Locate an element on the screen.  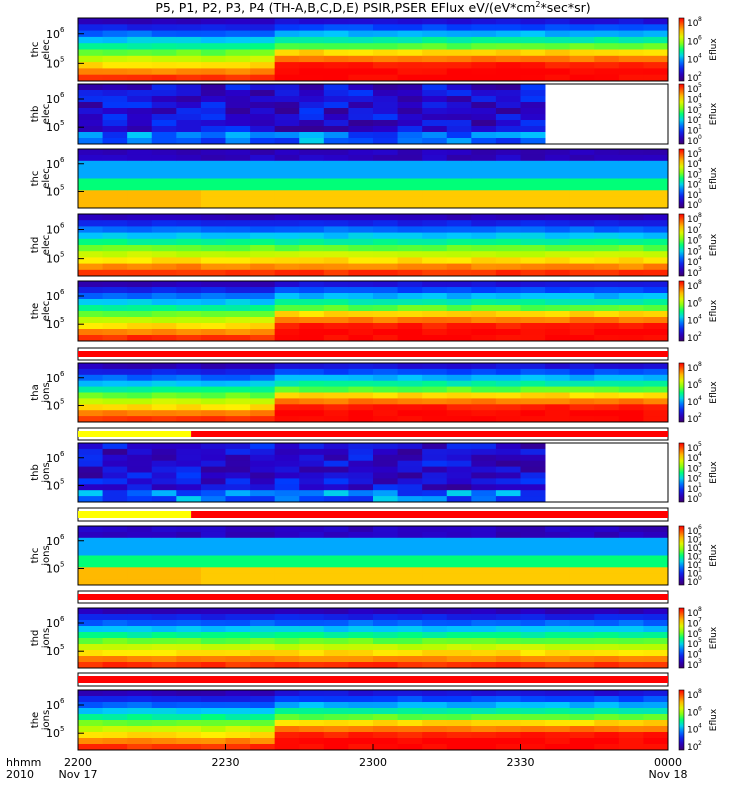
panel-probe-label: thb is located at coordinates (35, 114).